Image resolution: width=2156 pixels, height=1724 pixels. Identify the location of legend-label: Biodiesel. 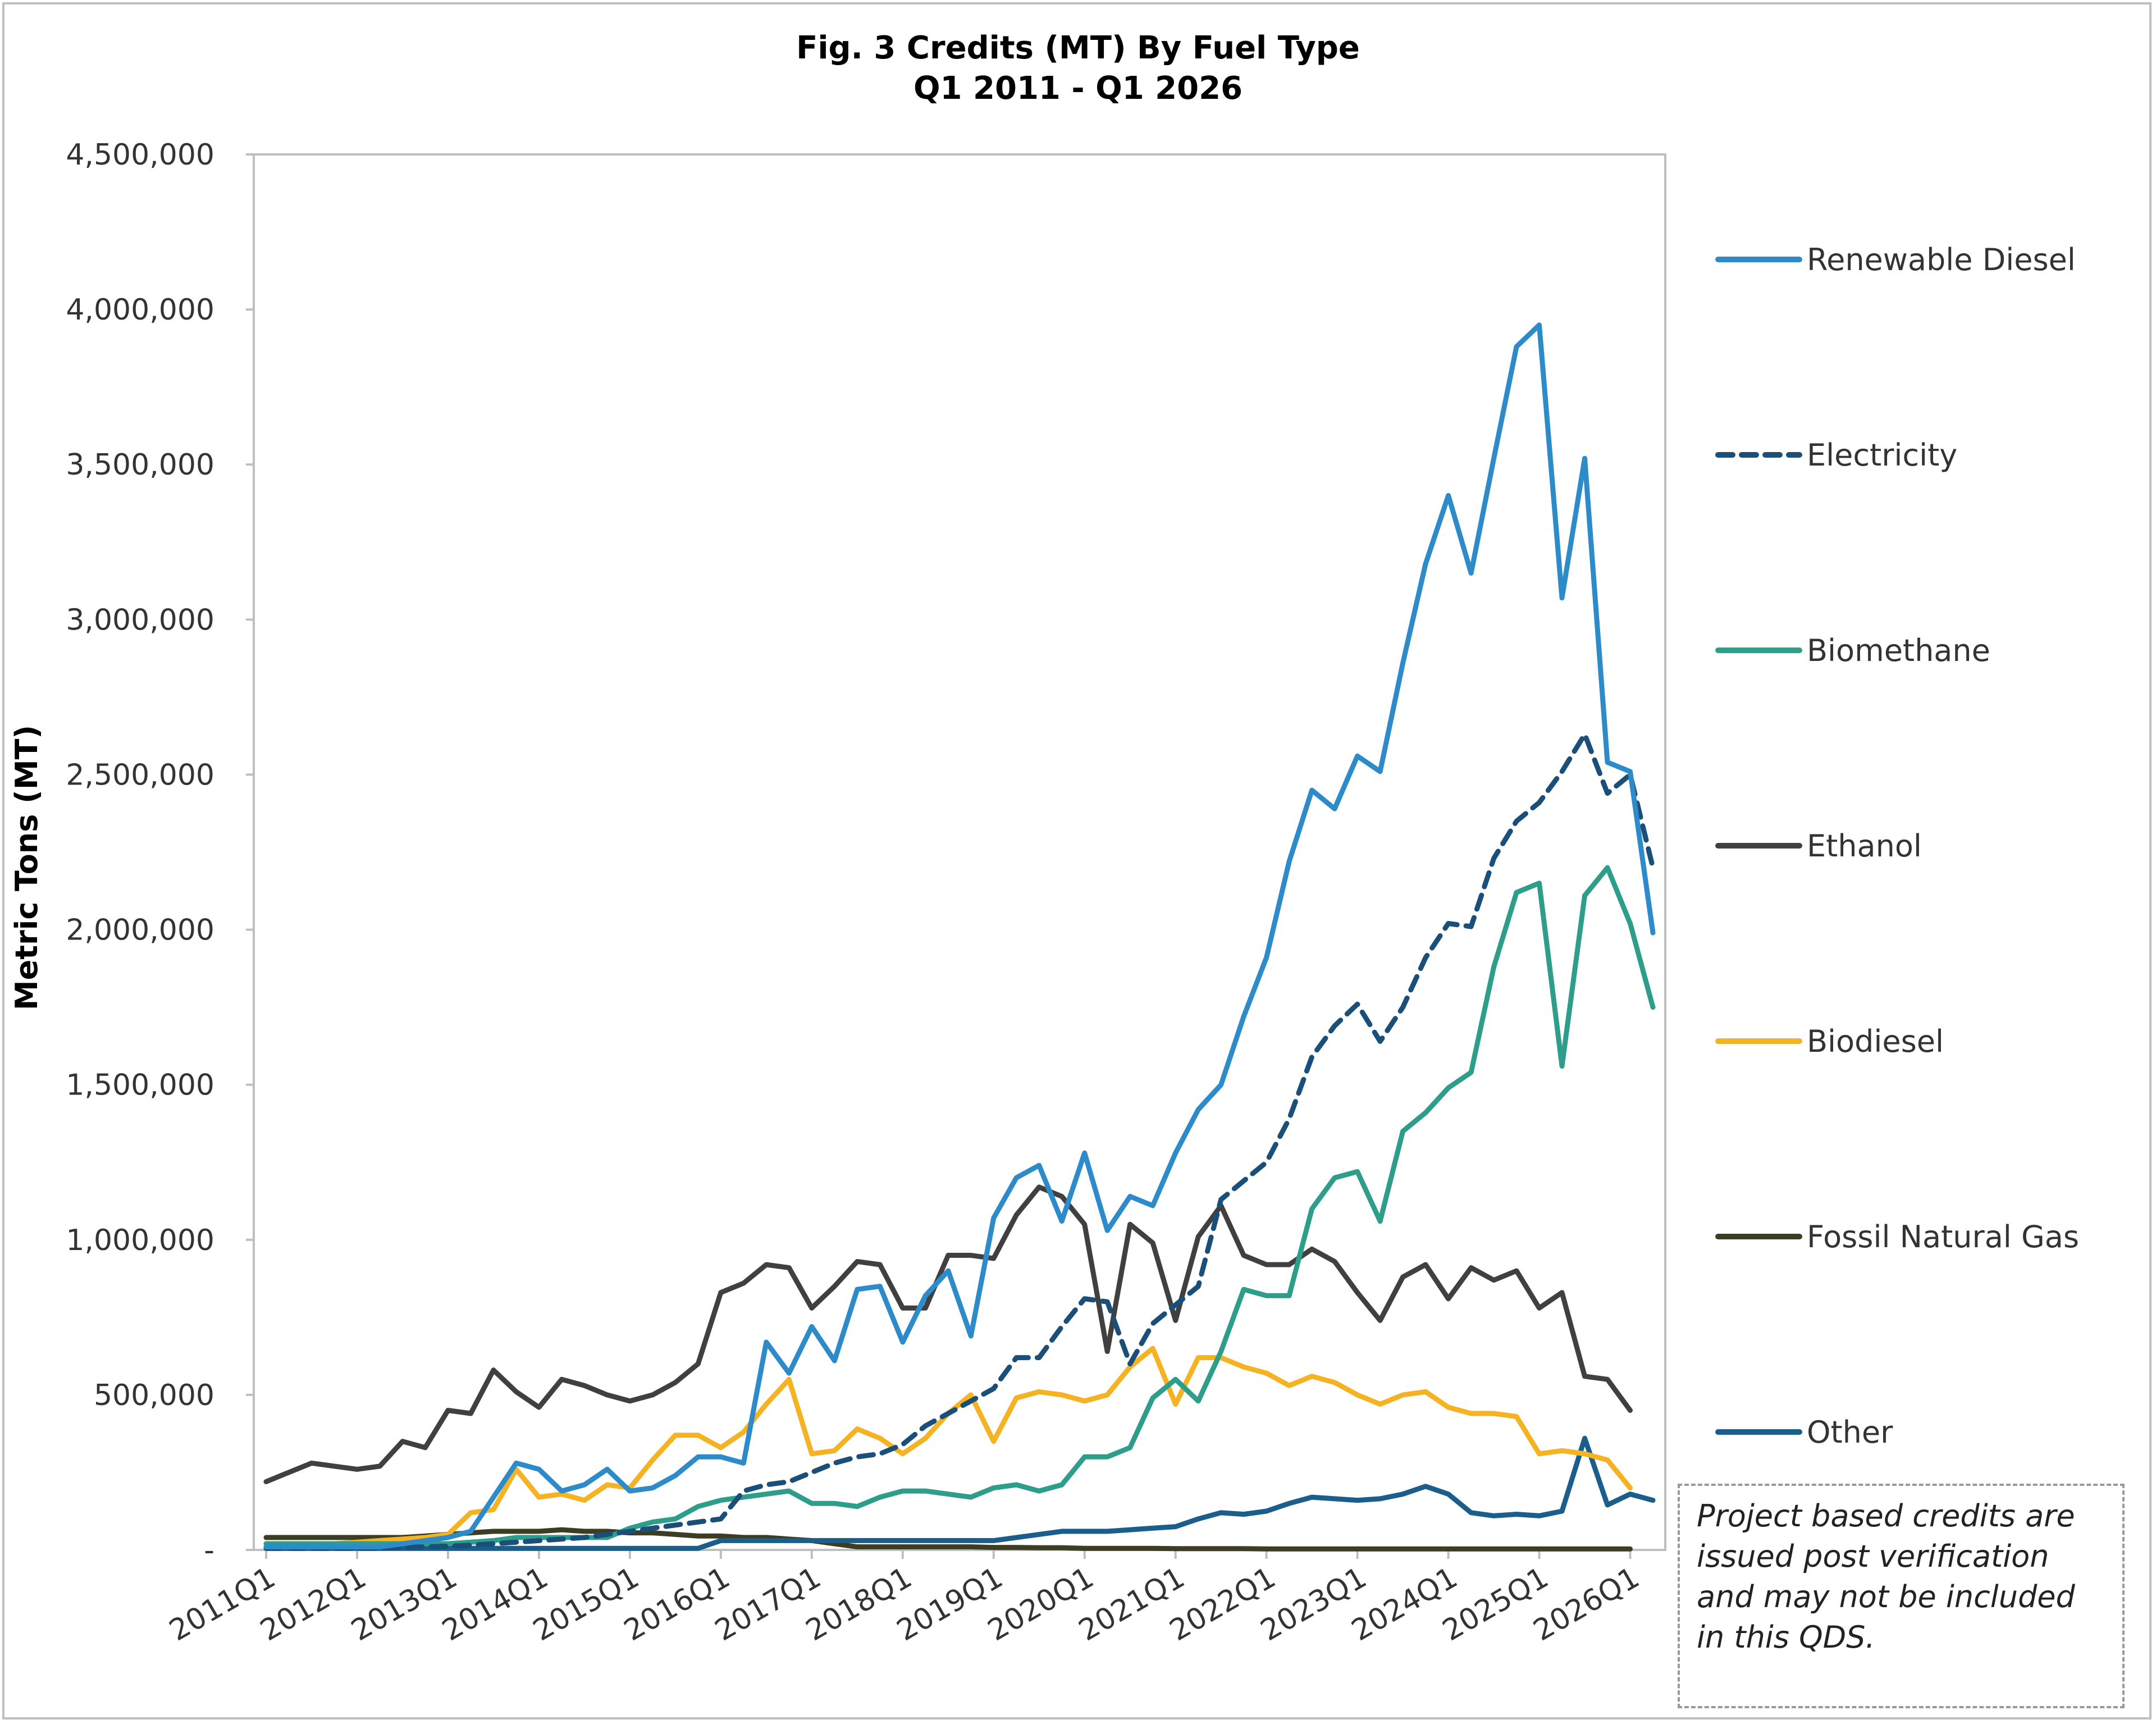
(1875, 1041).